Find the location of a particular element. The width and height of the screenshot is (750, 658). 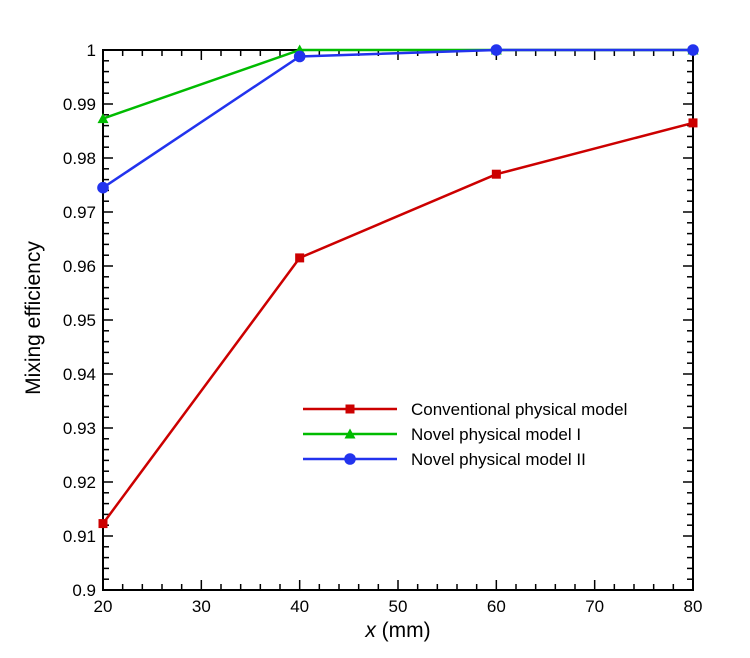

legend-item: Novel physical model I is located at coordinates (442, 434).